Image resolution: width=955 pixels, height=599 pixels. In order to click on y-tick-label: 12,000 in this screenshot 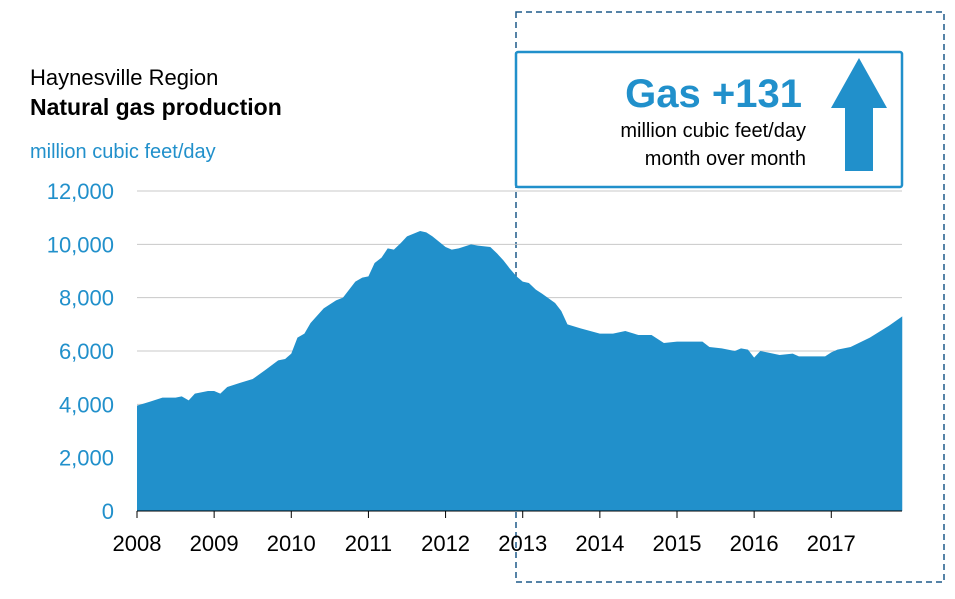, I will do `click(80, 191)`.